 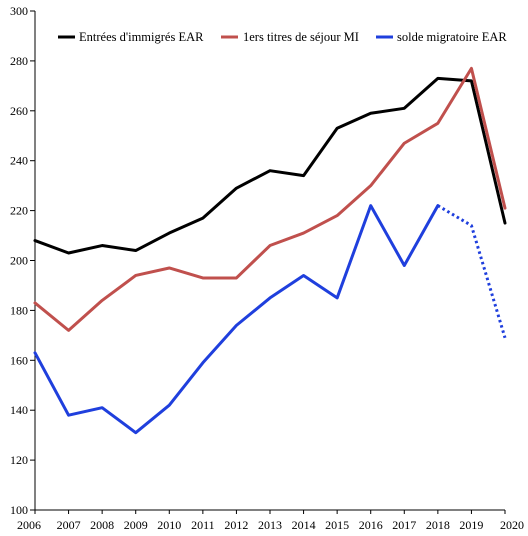 What do you see at coordinates (169, 525) in the screenshot?
I see `x-tick-label: 2010` at bounding box center [169, 525].